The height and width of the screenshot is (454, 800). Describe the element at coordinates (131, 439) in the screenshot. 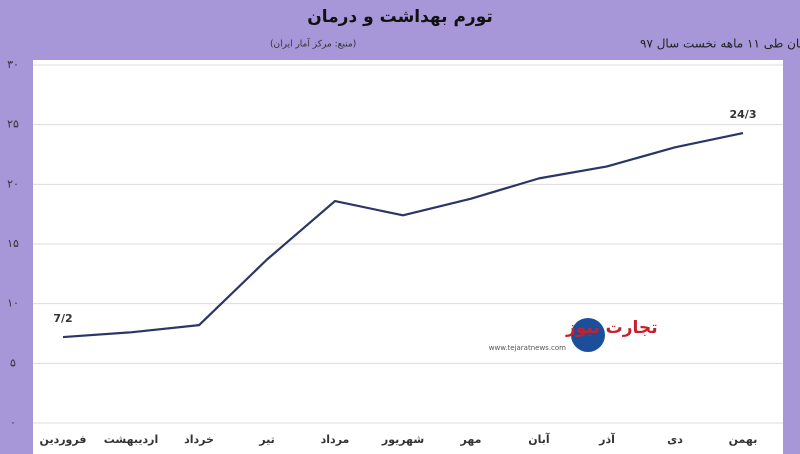

I see `x-tick-label: اردیبهشت` at that location.